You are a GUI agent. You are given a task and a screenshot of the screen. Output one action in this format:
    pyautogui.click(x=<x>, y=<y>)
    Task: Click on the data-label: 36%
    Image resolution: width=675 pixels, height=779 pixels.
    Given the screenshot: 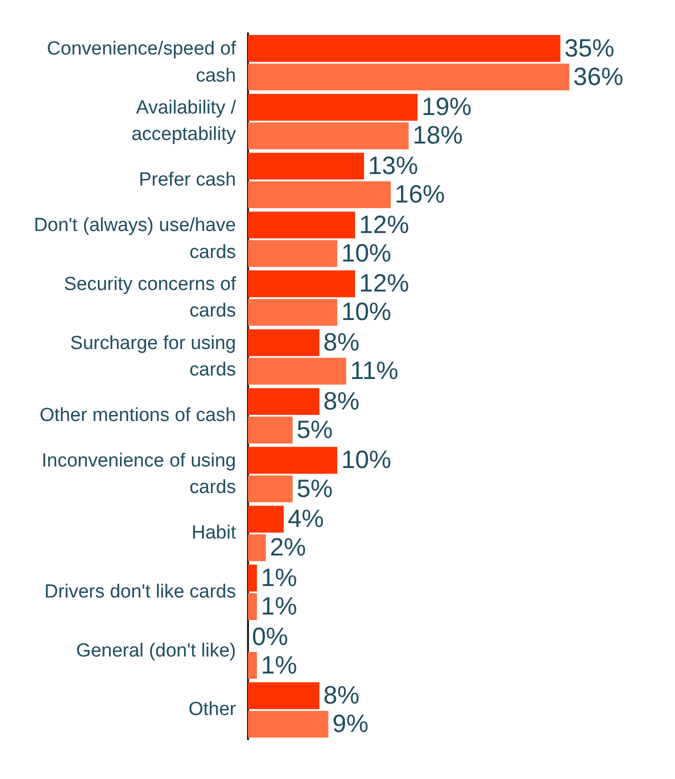 What is the action you would take?
    pyautogui.click(x=598, y=76)
    